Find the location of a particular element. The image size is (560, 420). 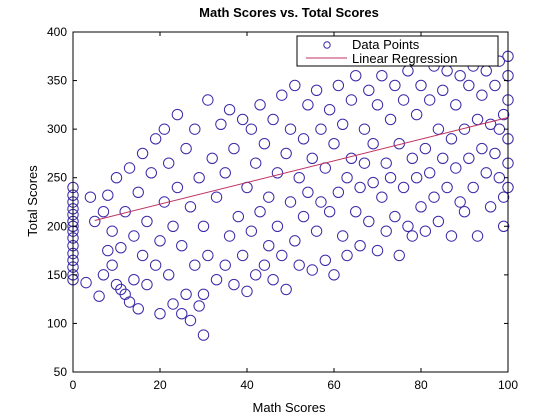

y-tick-label: 350 is located at coordinates (57, 81).